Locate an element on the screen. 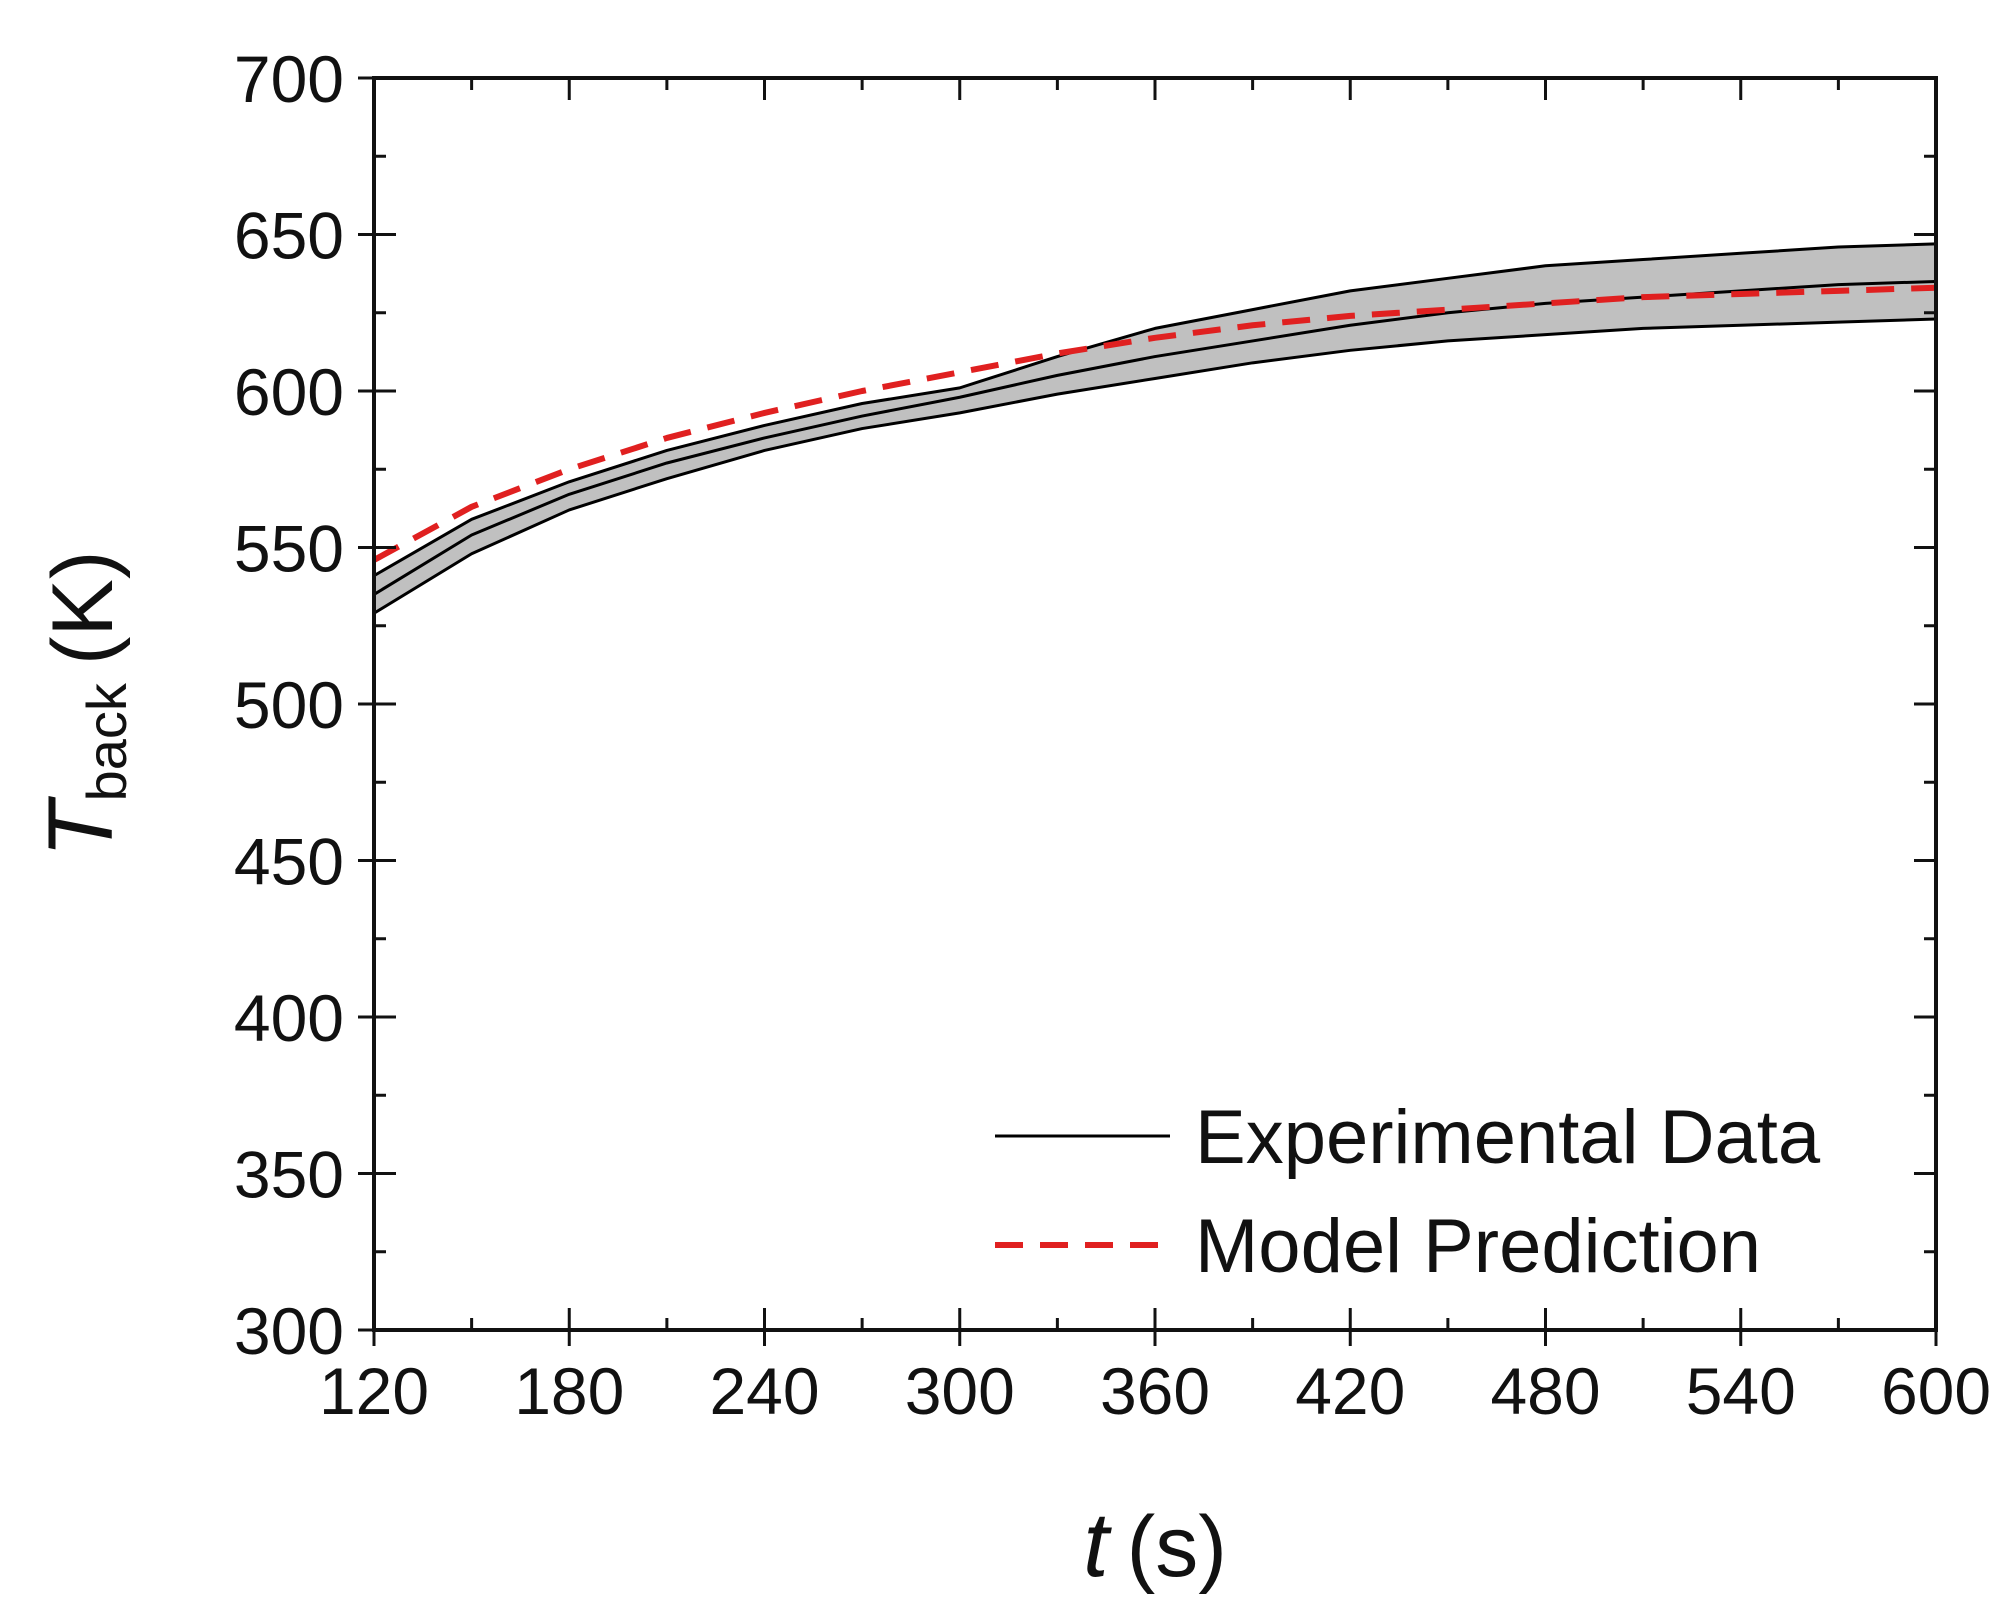 This screenshot has width=2007, height=1607. y-axis-title: Tback (K) is located at coordinates (84, 703).